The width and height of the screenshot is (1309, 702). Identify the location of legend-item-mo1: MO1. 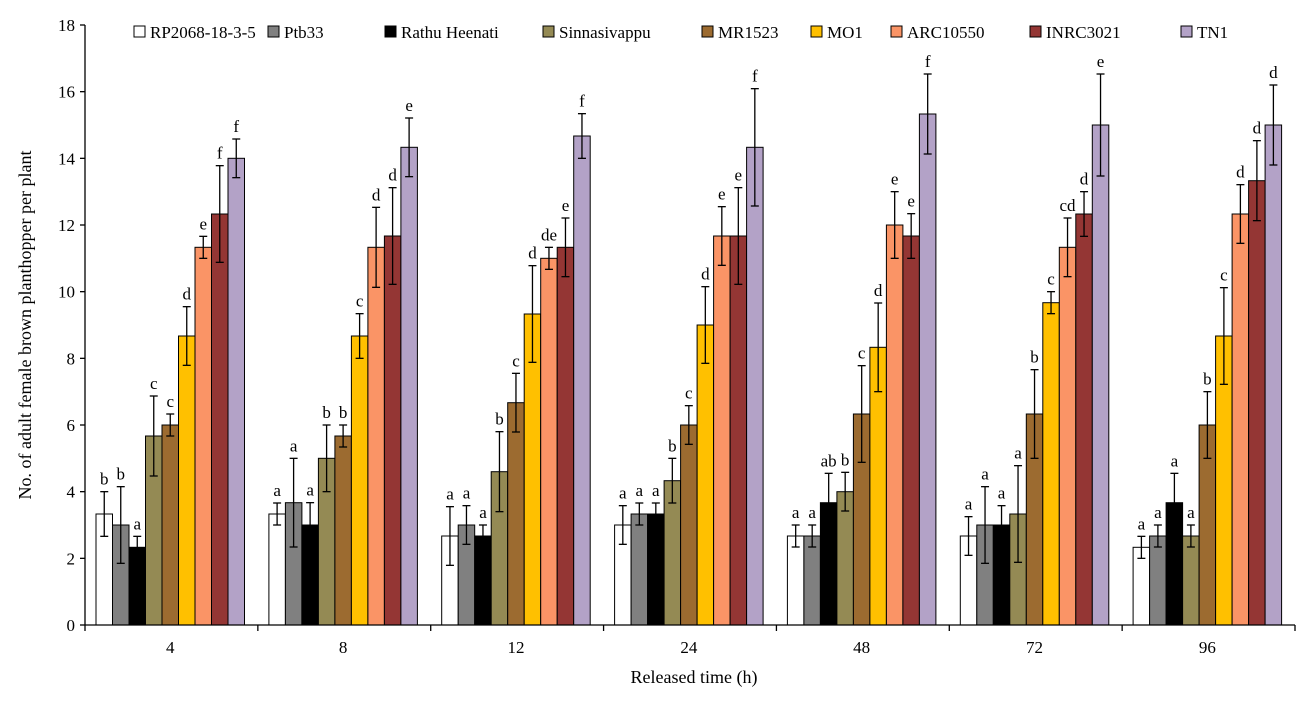
(836, 32).